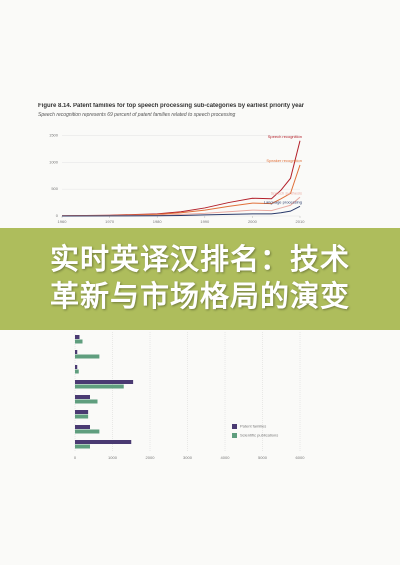 This screenshot has height=565, width=400. Describe the element at coordinates (54, 134) in the screenshot. I see `y-tick-label: 1500` at that location.